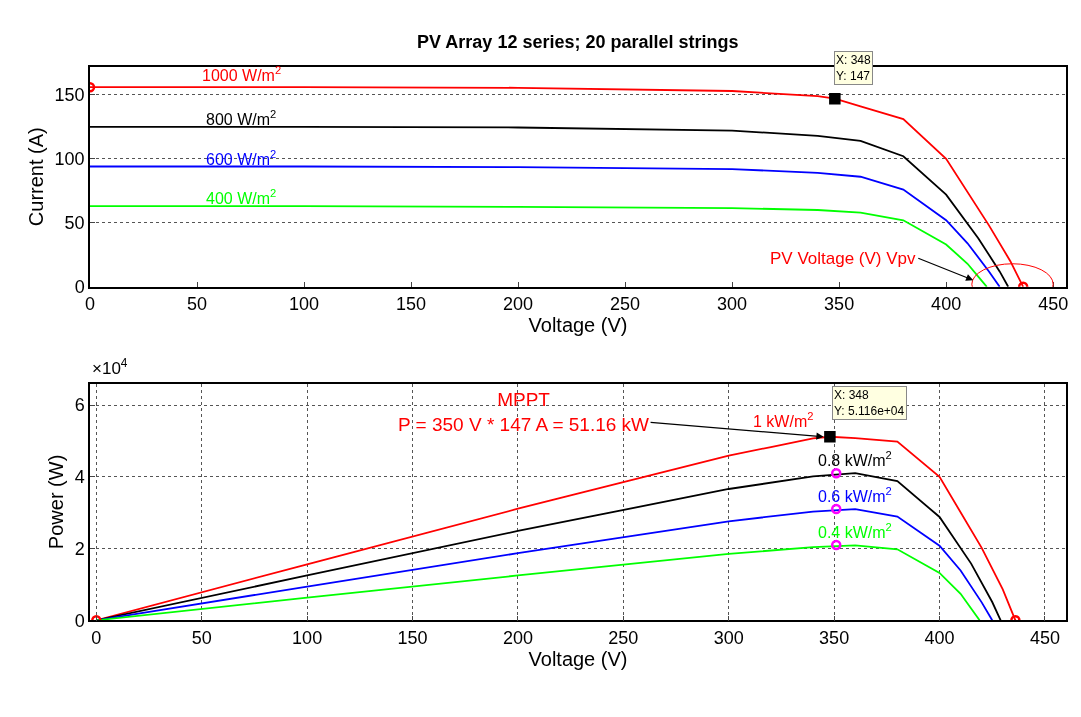  I want to click on y-axis-title: Current (A), so click(35, 177).